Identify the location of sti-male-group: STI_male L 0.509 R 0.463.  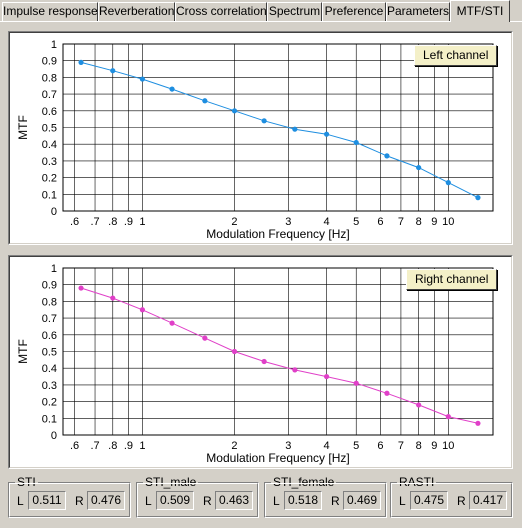
(197, 496).